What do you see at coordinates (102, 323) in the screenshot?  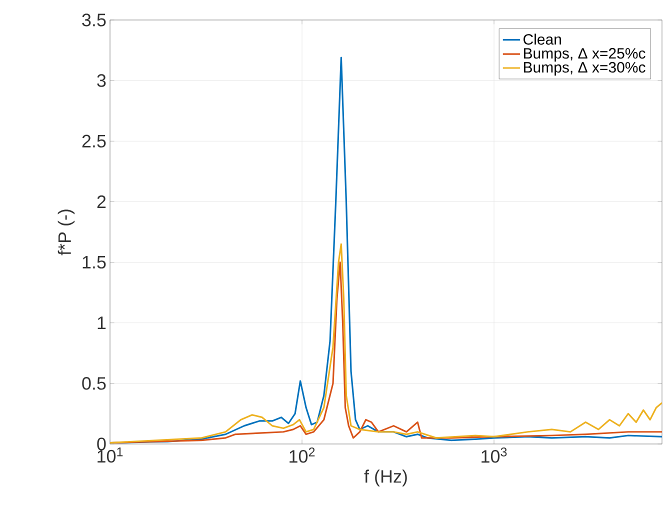 I see `y-tick-label: 1` at bounding box center [102, 323].